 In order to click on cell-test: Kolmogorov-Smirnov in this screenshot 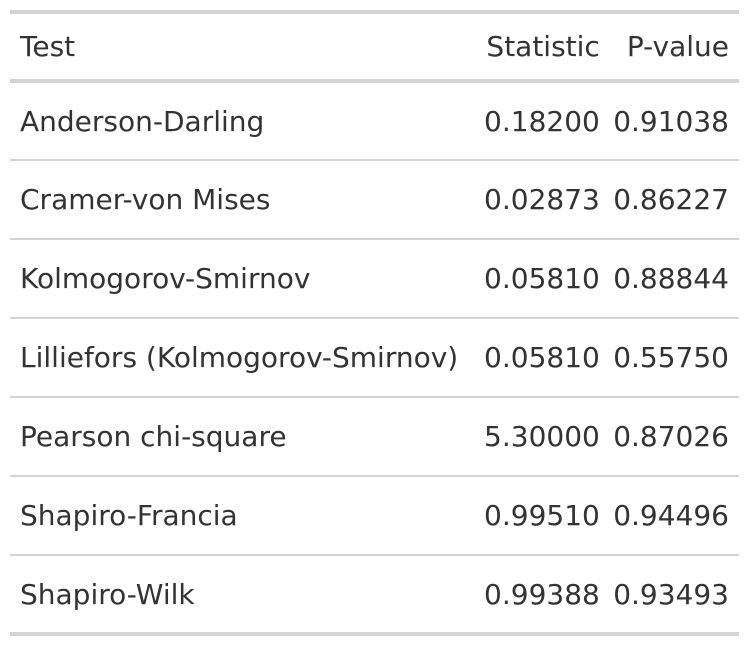, I will do `click(241, 278)`.